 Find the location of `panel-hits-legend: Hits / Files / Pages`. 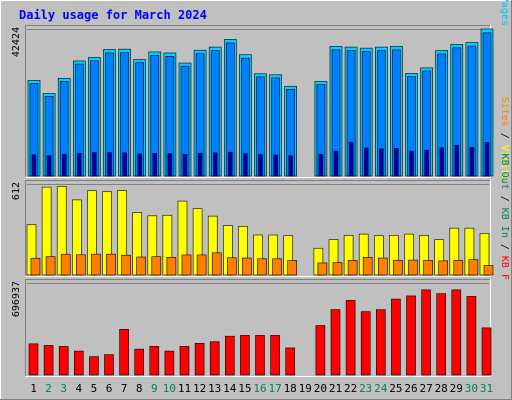

panel-hits-legend: Hits / Files / Pages is located at coordinates (504, 13).